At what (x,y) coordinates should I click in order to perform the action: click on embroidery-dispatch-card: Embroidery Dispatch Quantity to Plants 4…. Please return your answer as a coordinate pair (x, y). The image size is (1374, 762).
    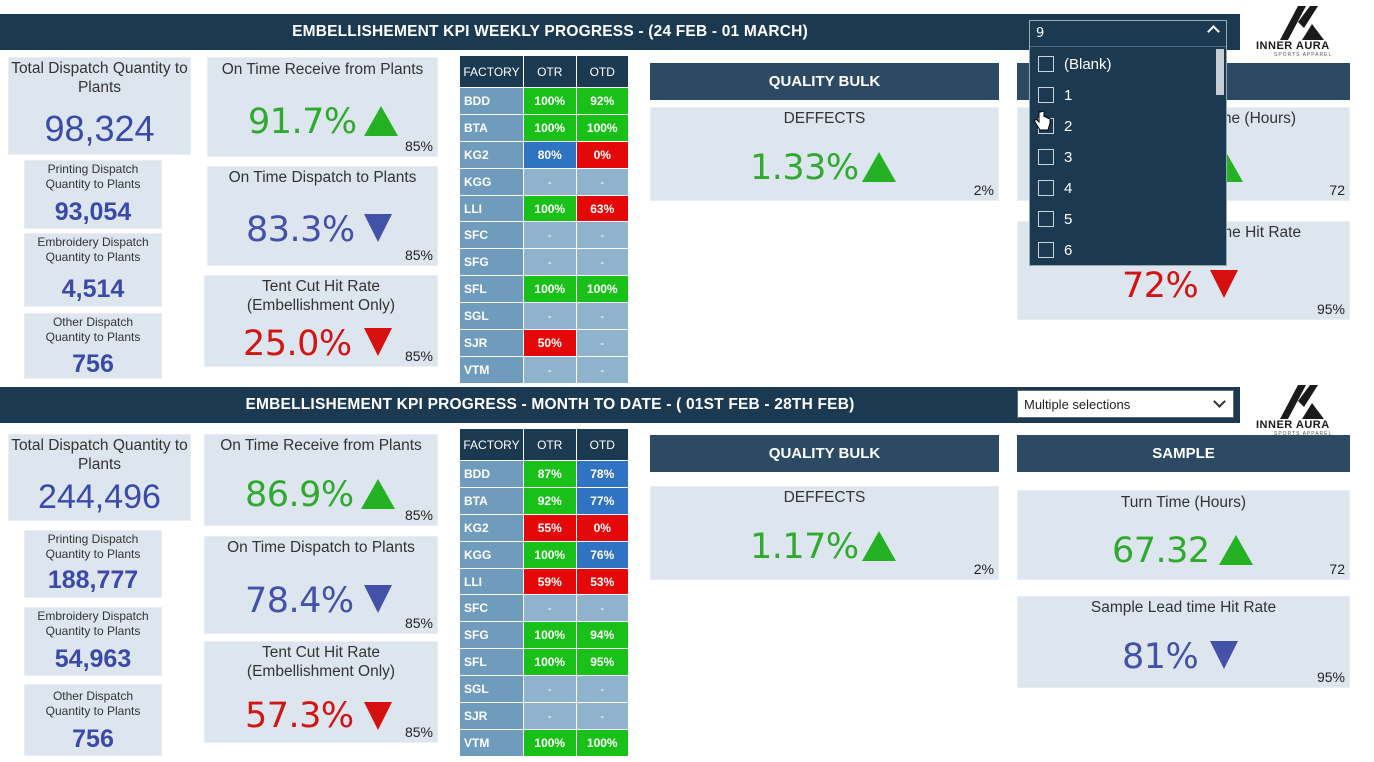
    Looking at the image, I should click on (93, 270).